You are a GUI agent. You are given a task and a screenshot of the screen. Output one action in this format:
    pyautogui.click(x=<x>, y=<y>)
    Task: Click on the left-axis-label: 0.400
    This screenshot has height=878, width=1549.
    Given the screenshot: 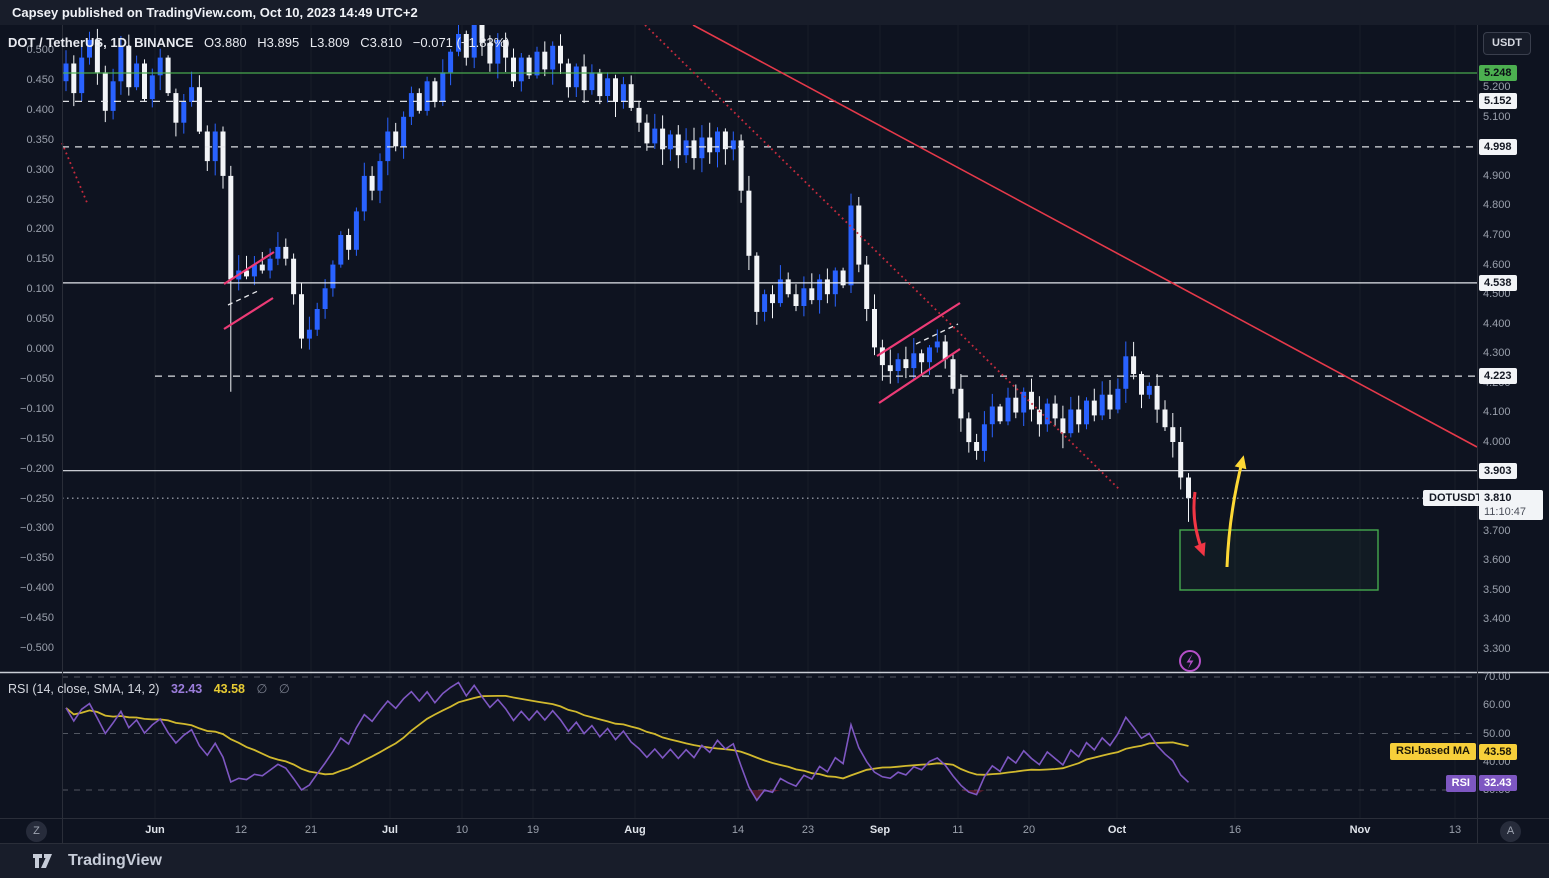 What is the action you would take?
    pyautogui.click(x=40, y=110)
    